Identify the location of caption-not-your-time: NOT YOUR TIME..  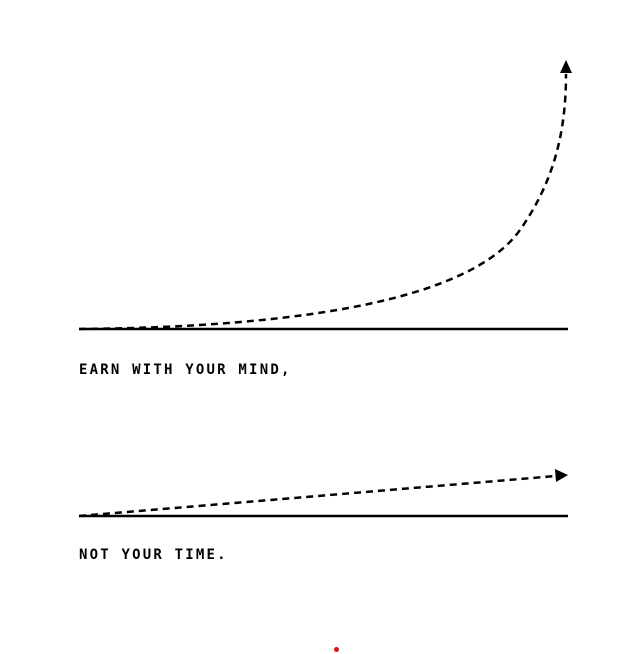
(153, 555).